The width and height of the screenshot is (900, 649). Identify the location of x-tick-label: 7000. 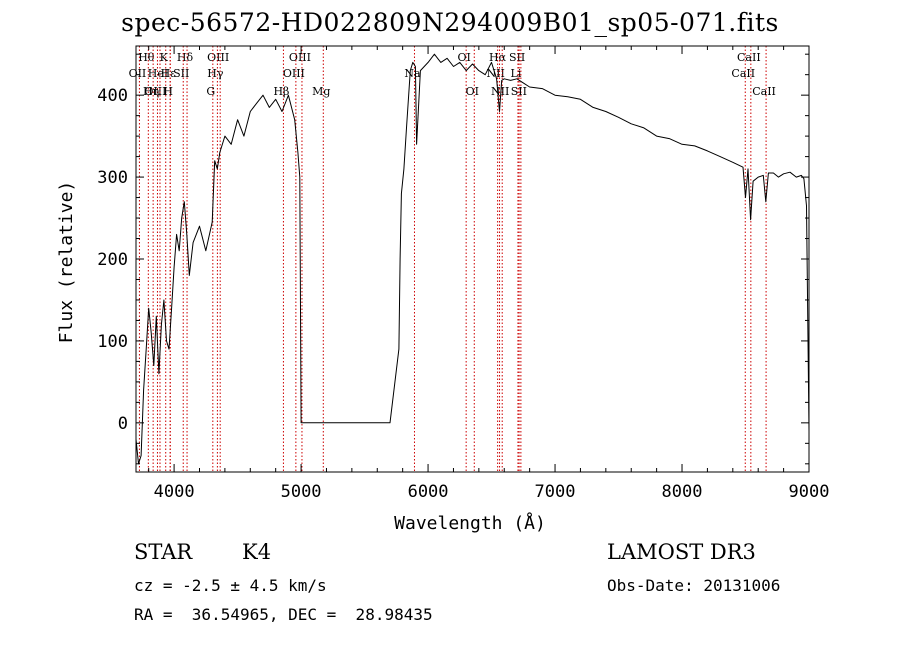
(555, 492).